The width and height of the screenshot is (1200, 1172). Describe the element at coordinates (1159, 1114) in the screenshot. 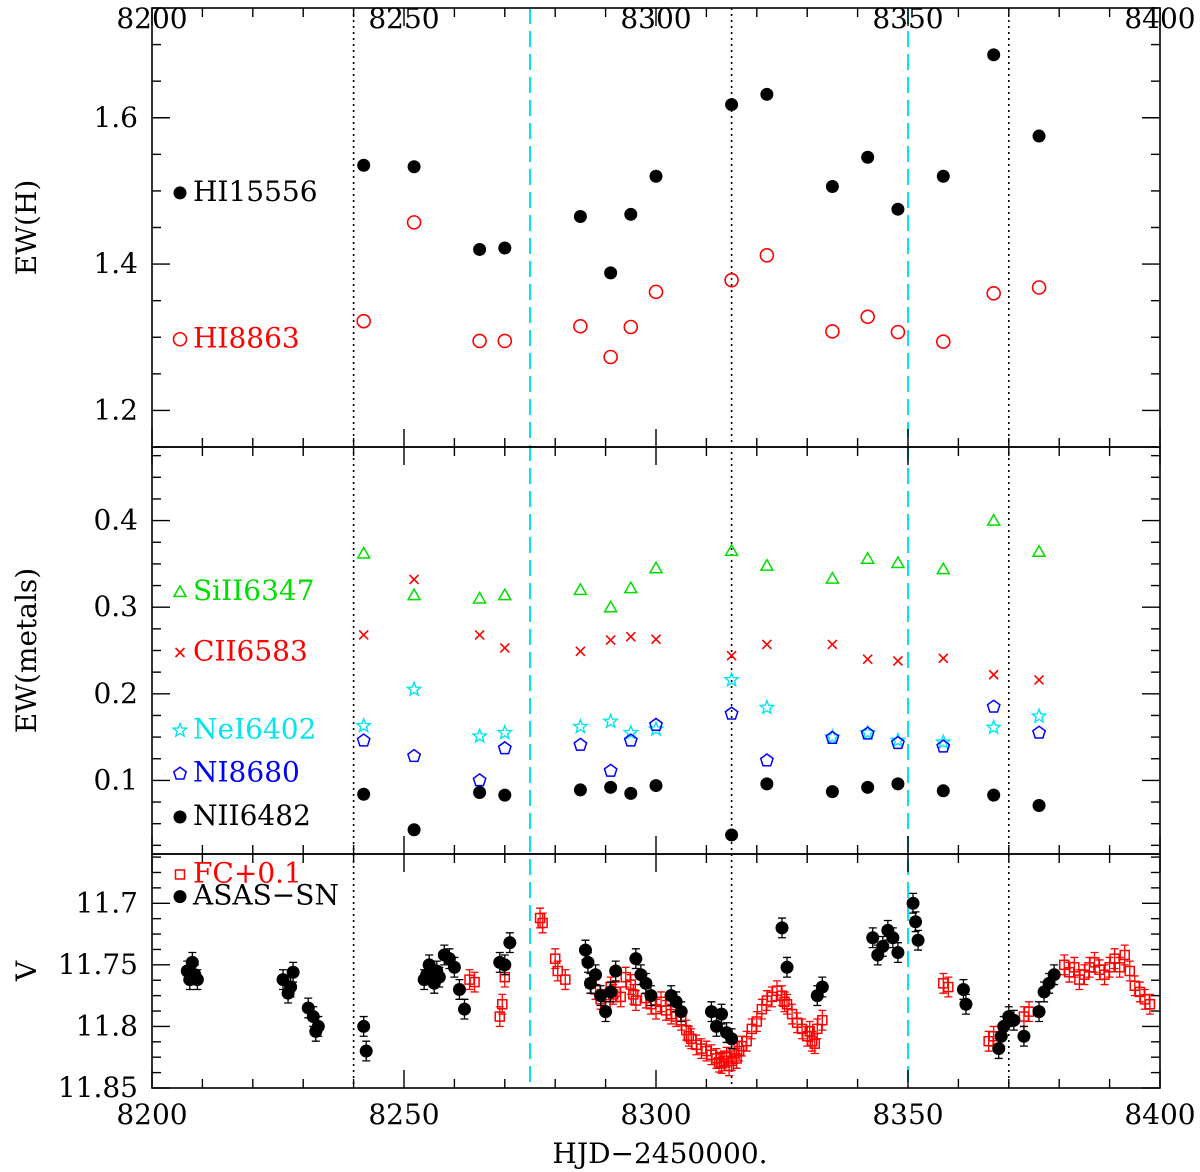

I see `x-tick-label-bottom: 8400` at that location.